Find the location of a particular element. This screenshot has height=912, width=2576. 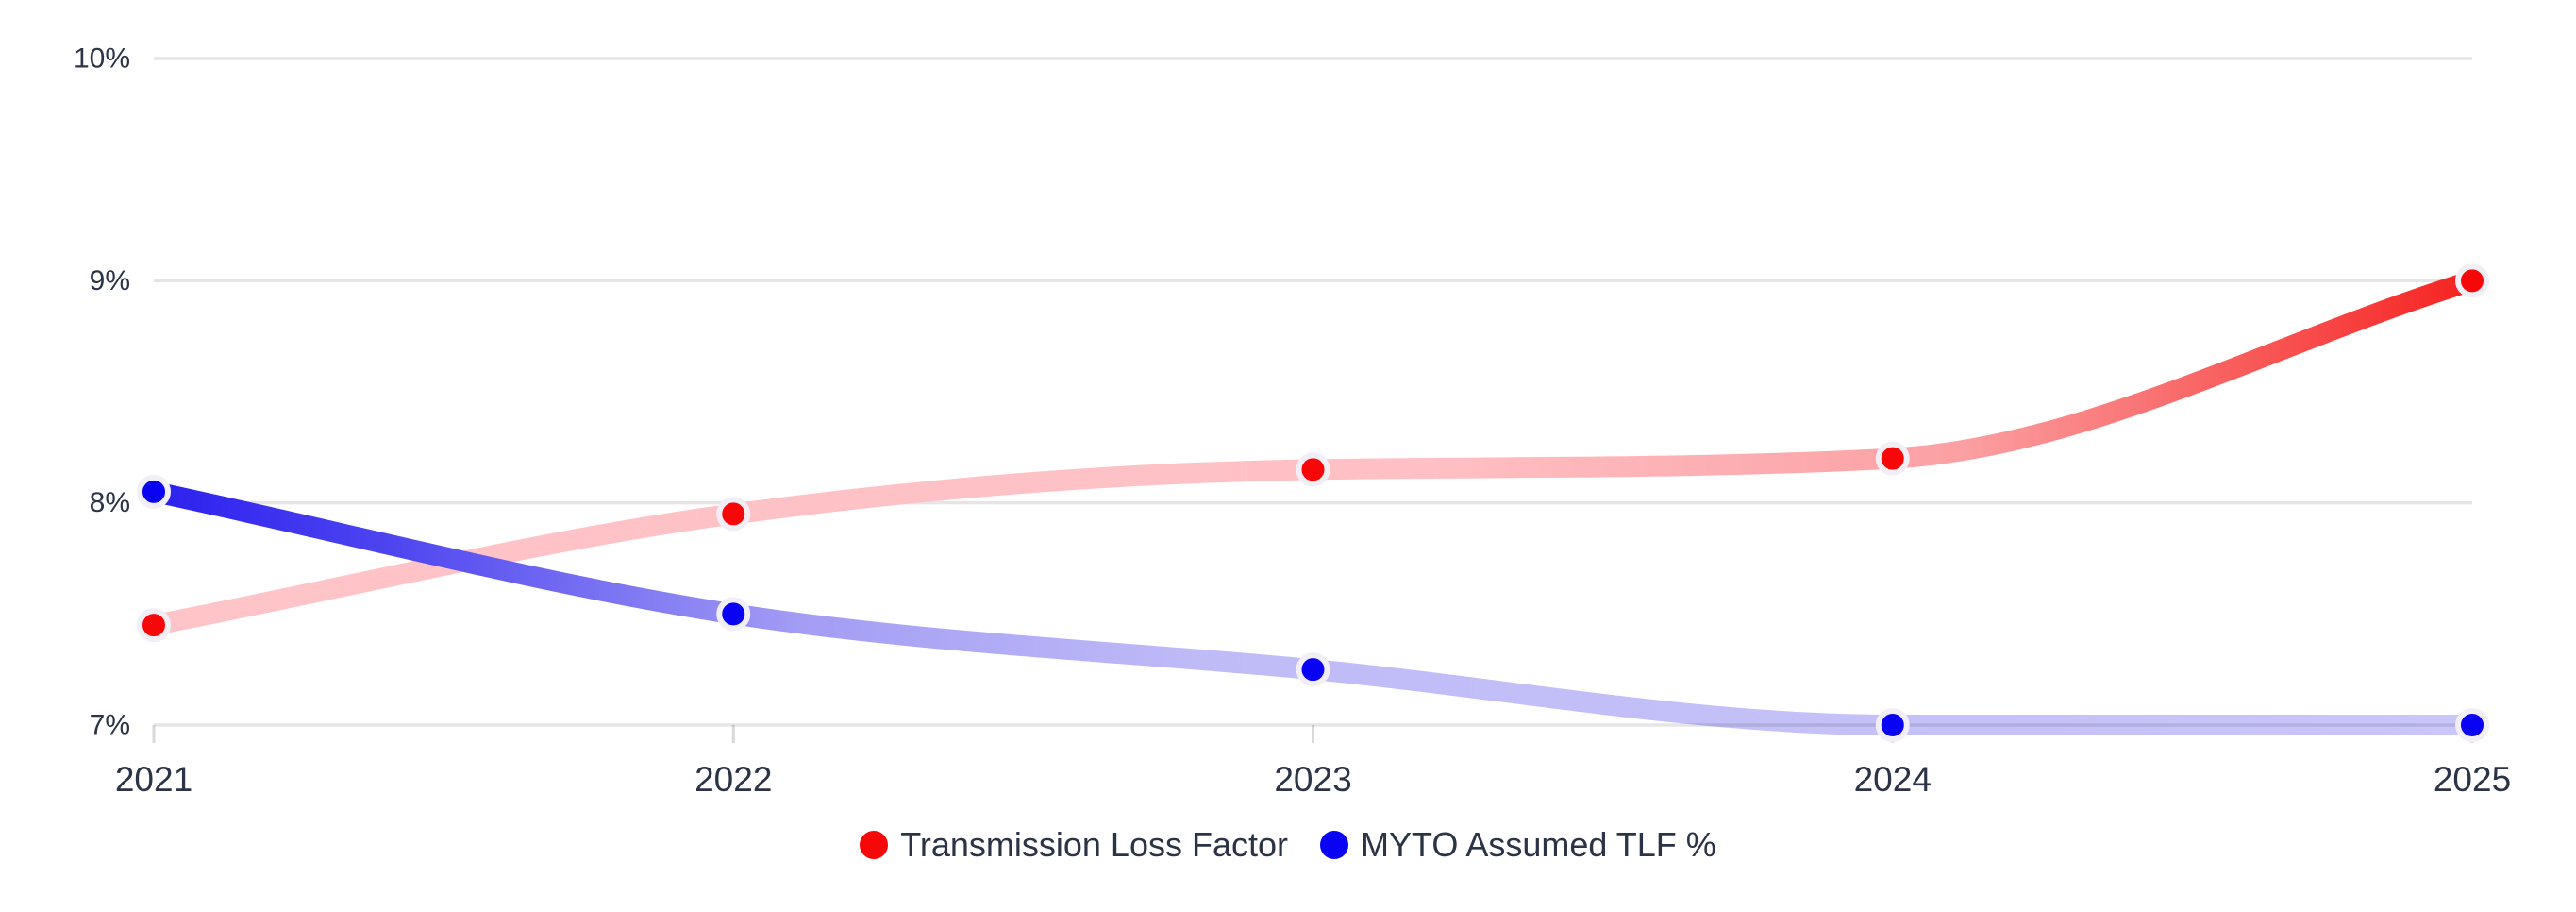

x-axis-label-2024: 2024 is located at coordinates (1893, 779).